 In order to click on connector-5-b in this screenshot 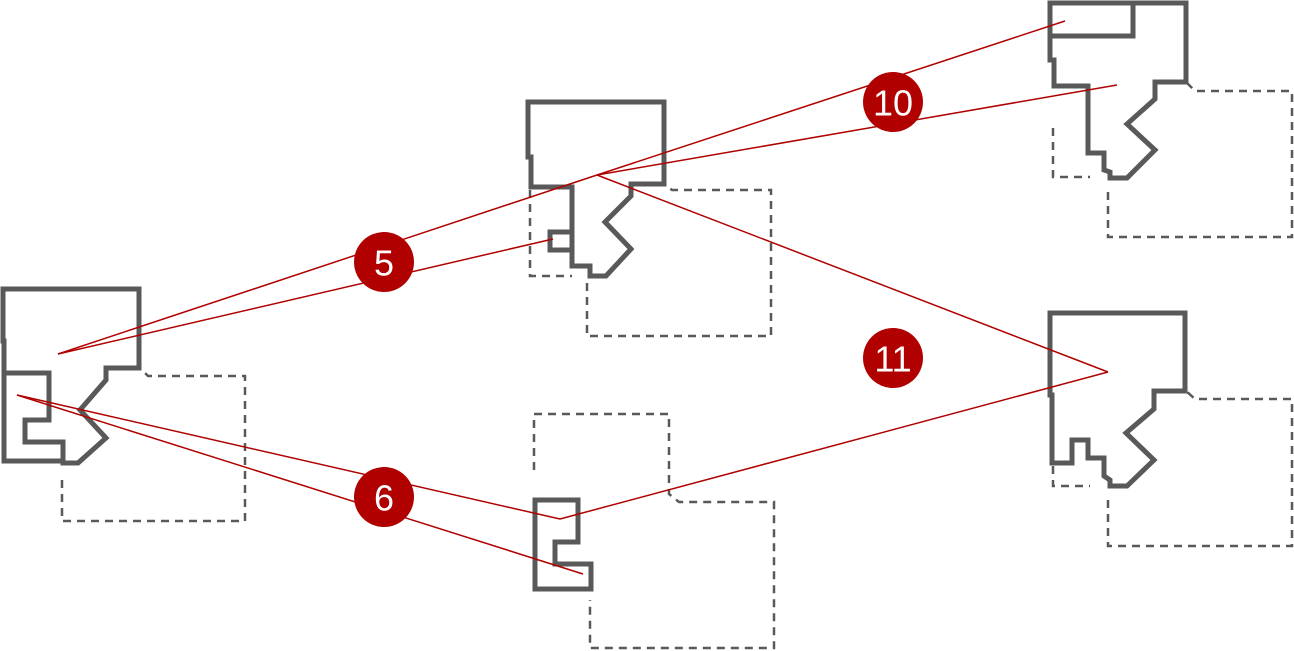, I will do `click(305, 296)`.